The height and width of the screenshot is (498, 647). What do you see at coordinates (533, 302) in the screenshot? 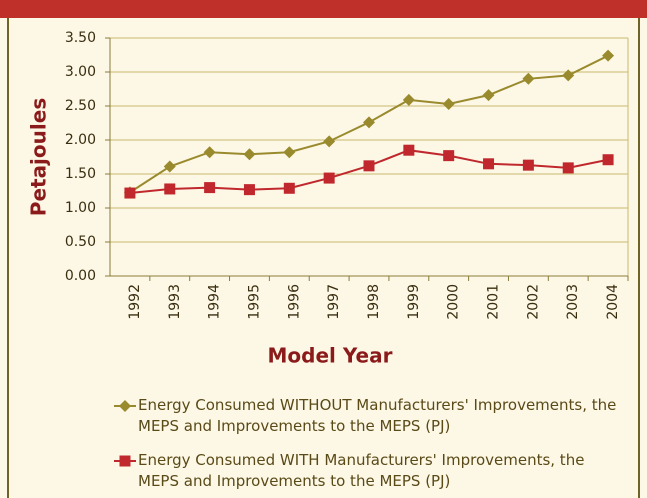
I see `x-tick-label: 2002` at bounding box center [533, 302].